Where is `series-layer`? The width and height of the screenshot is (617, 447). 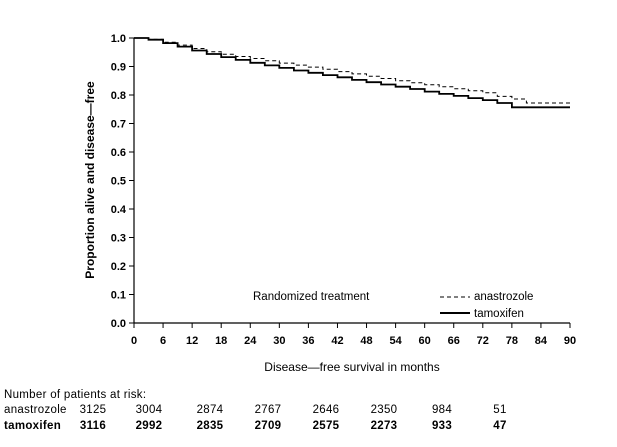 series-layer is located at coordinates (352, 73).